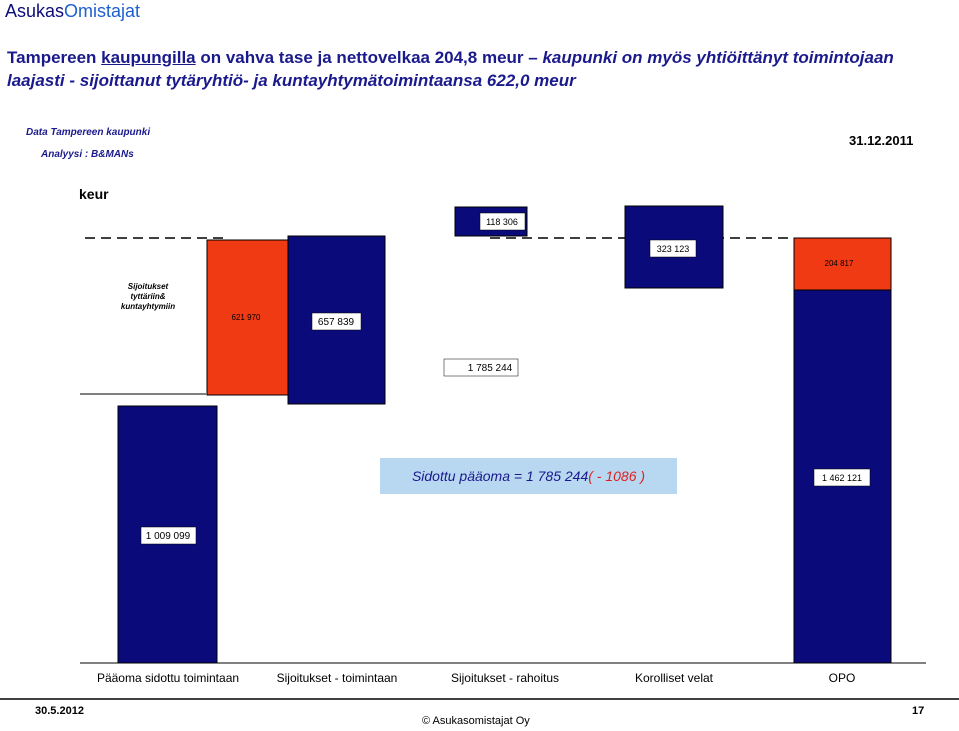  I want to click on analysis-credit: Analyysi : B&MANs, so click(87, 154).